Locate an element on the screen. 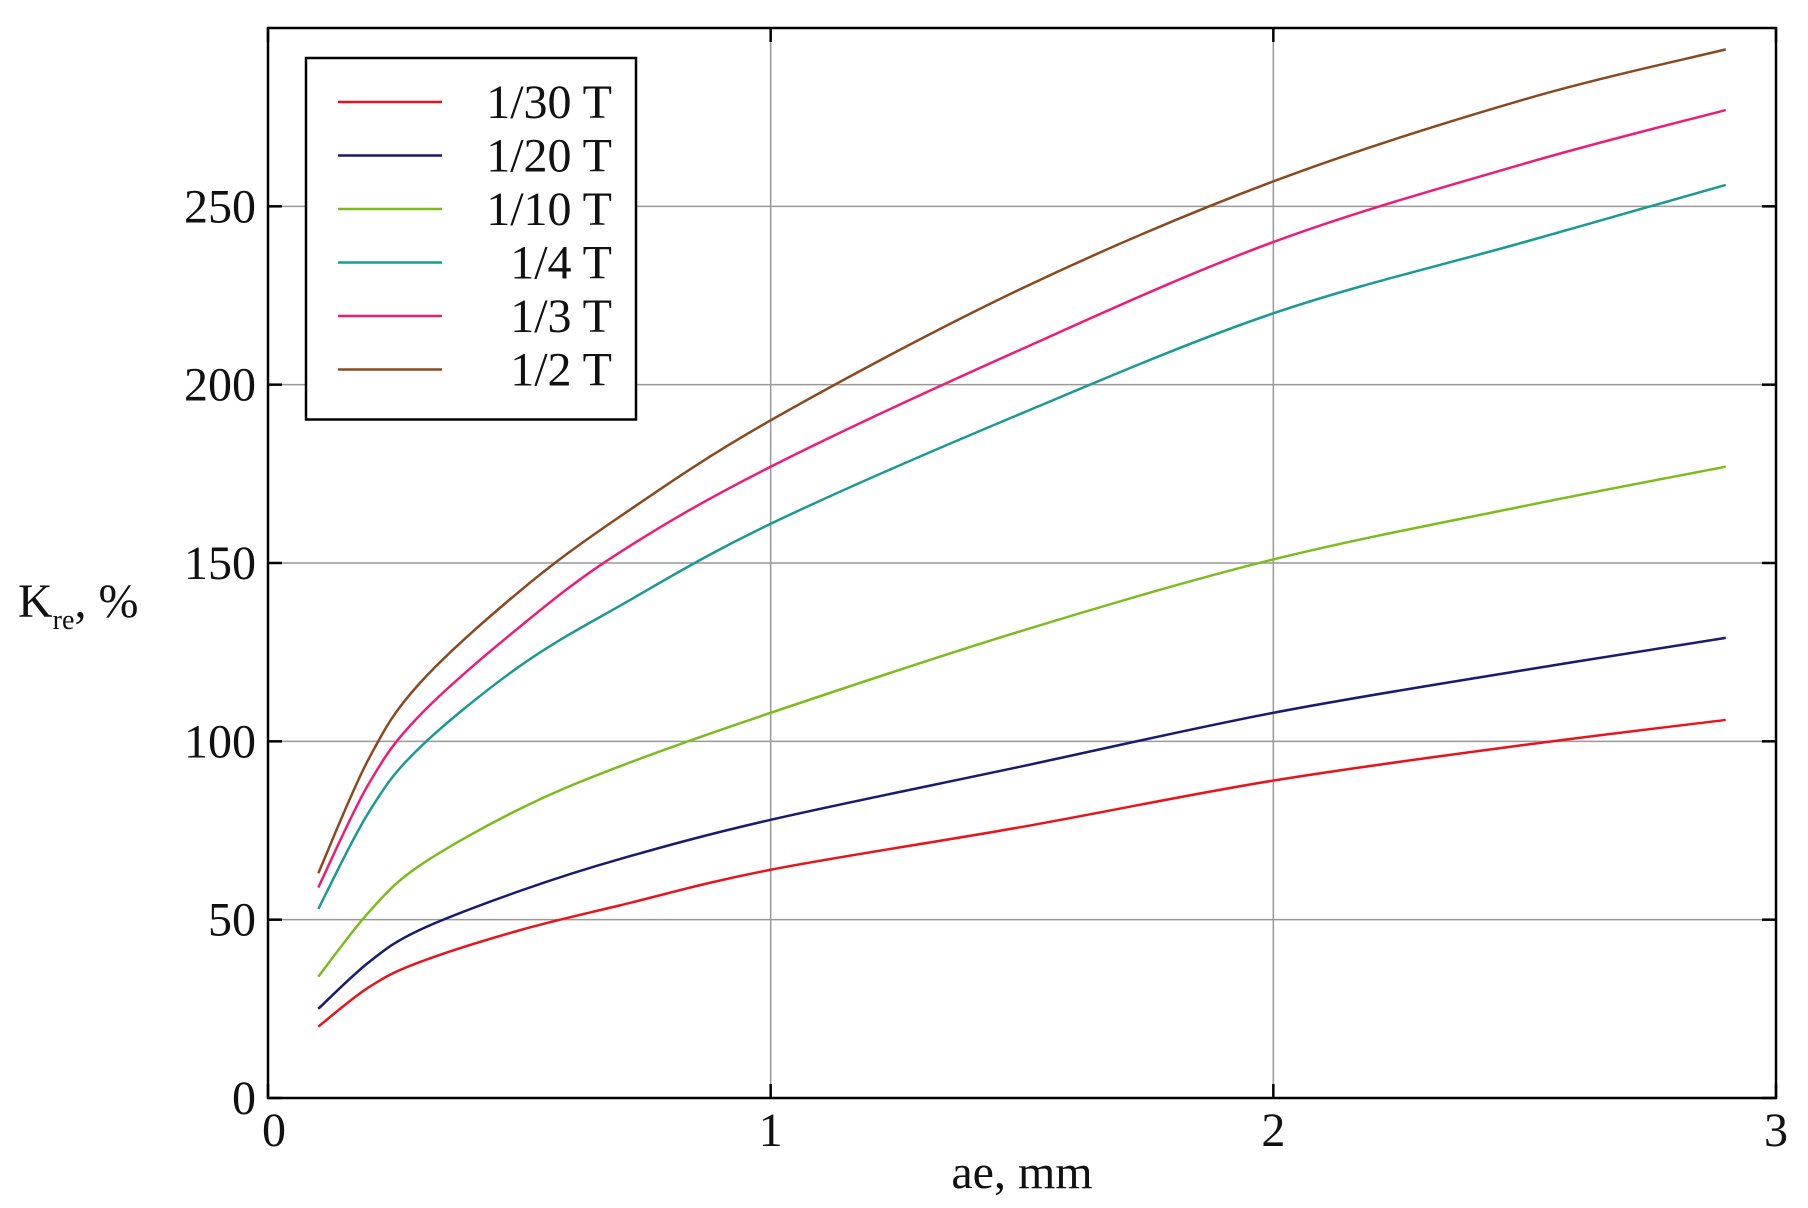  y-tick-label: 0 is located at coordinates (244, 1098).